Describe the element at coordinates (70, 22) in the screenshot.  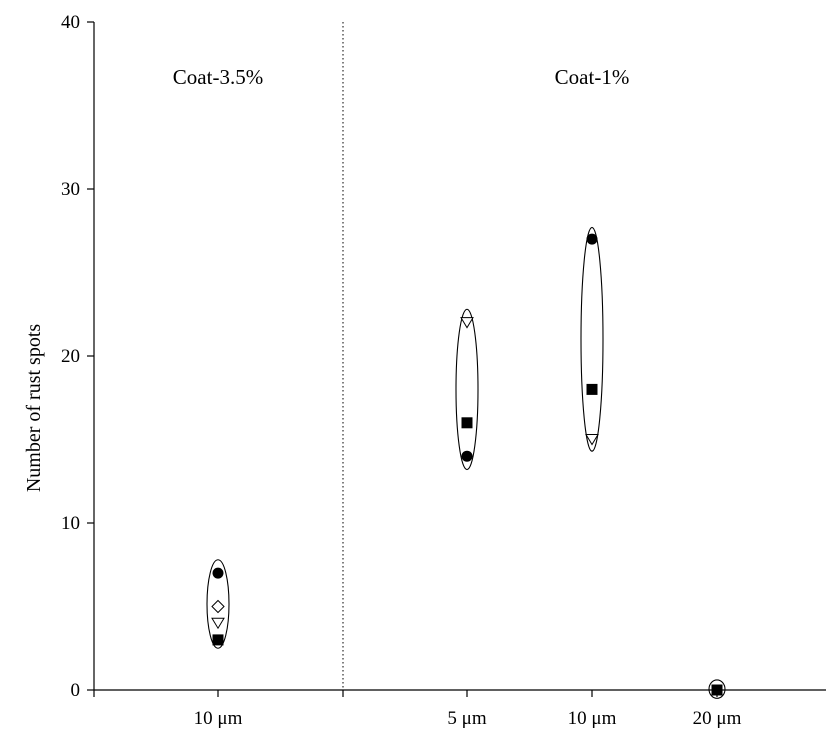
I see `y-tick-label: 40` at that location.